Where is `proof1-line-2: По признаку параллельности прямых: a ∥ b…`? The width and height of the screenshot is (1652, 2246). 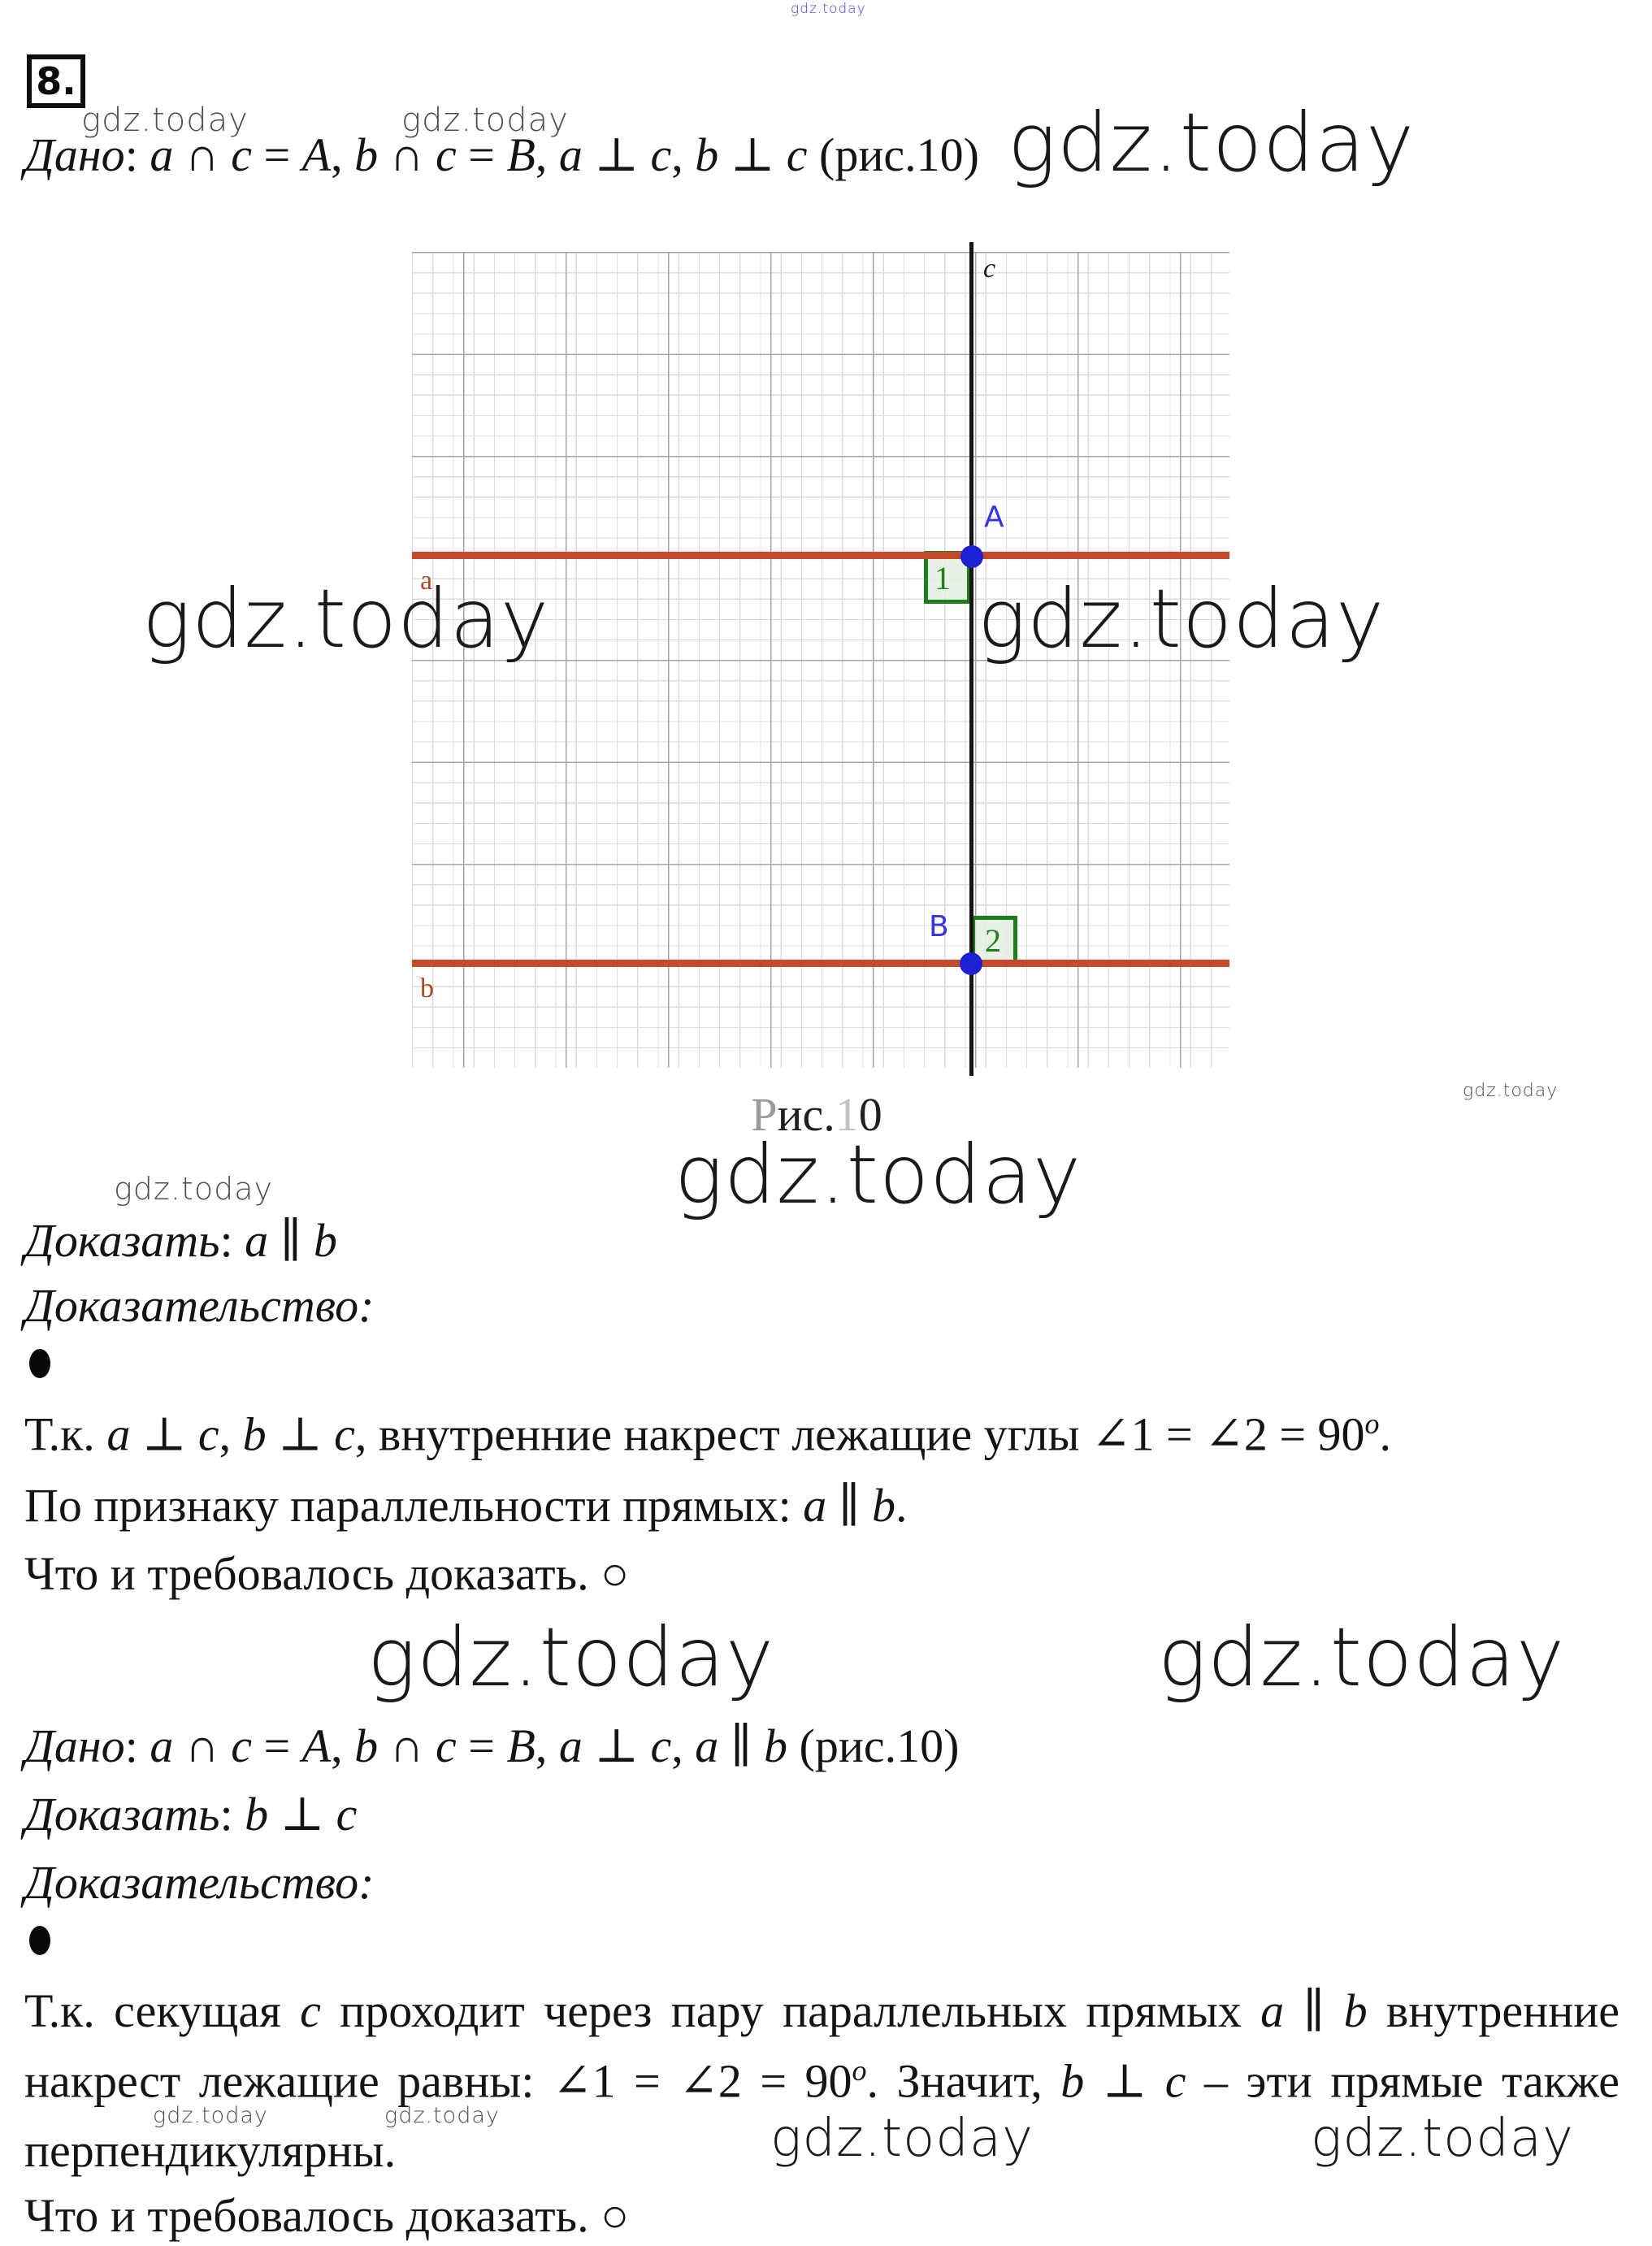 proof1-line-2: По признаку параллельности прямых: a ∥ b… is located at coordinates (466, 1505).